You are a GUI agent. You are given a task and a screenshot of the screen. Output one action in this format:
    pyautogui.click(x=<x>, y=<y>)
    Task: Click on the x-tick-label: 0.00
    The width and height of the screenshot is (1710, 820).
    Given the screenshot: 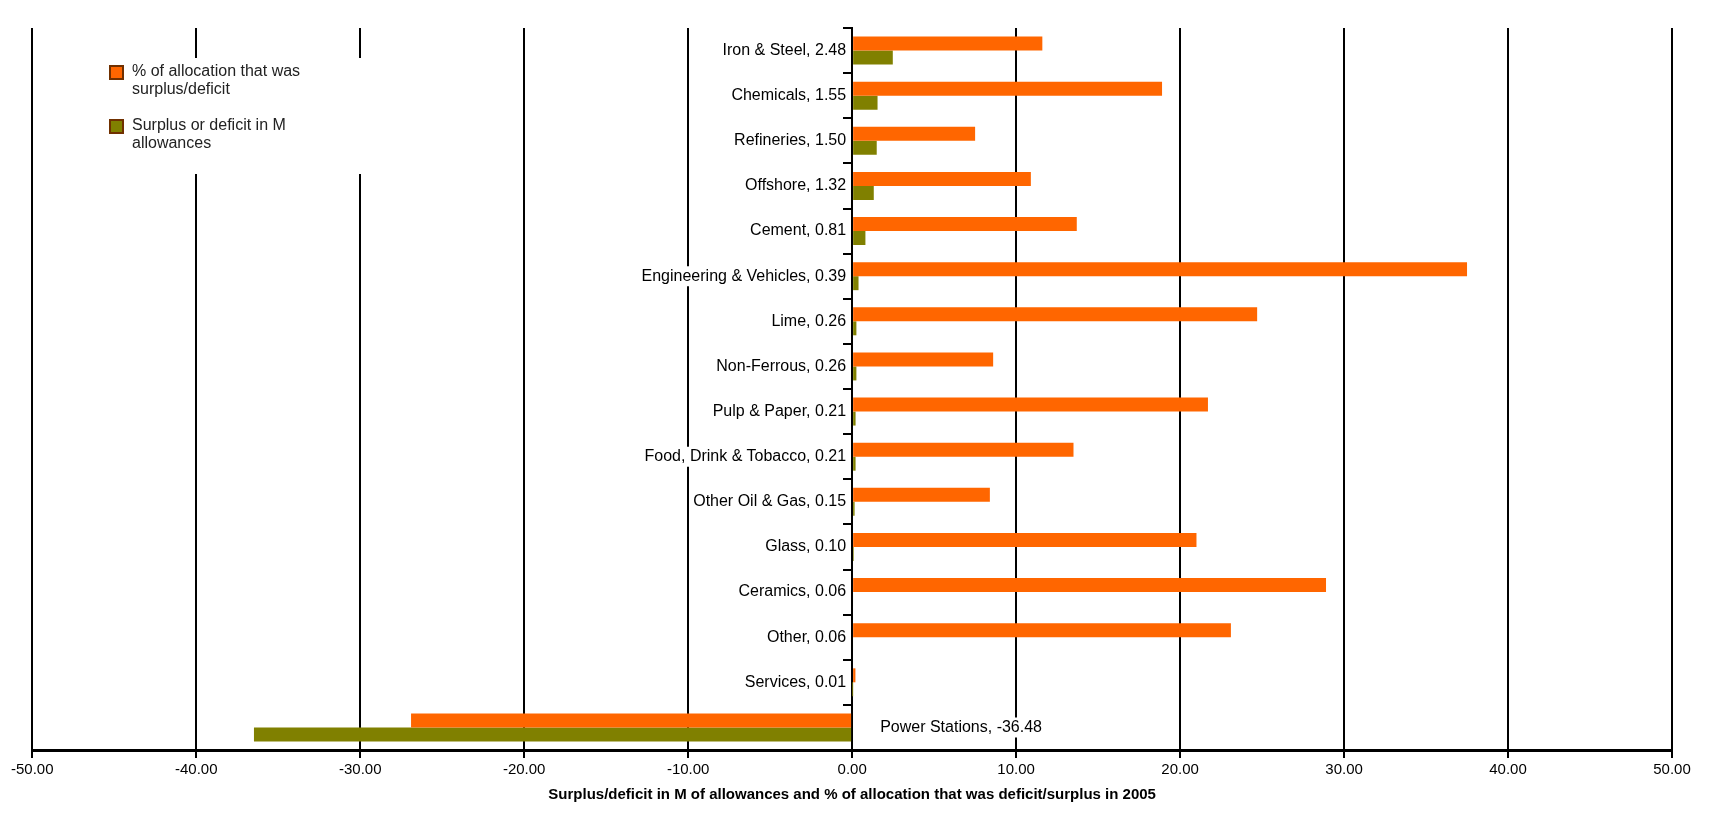 What is the action you would take?
    pyautogui.click(x=852, y=769)
    